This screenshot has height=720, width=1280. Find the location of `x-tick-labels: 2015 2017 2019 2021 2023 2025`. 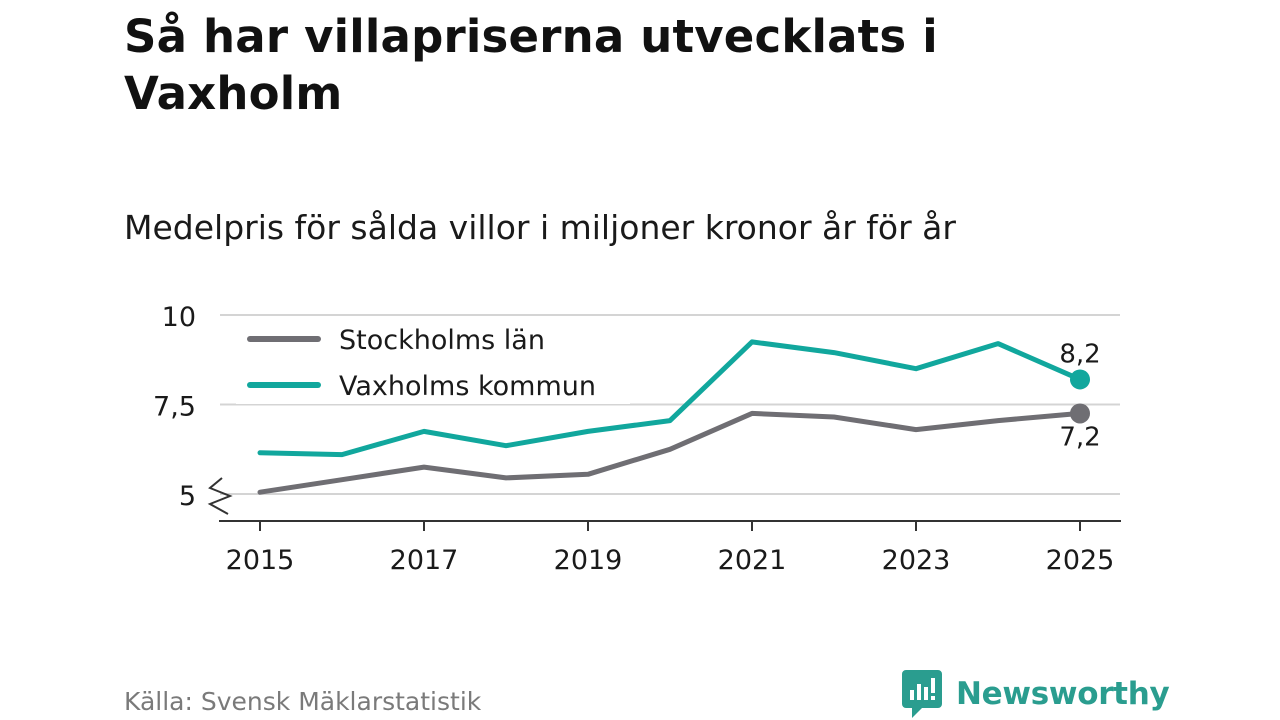

x-tick-labels: 2015 2017 2019 2021 2023 2025 is located at coordinates (670, 560).